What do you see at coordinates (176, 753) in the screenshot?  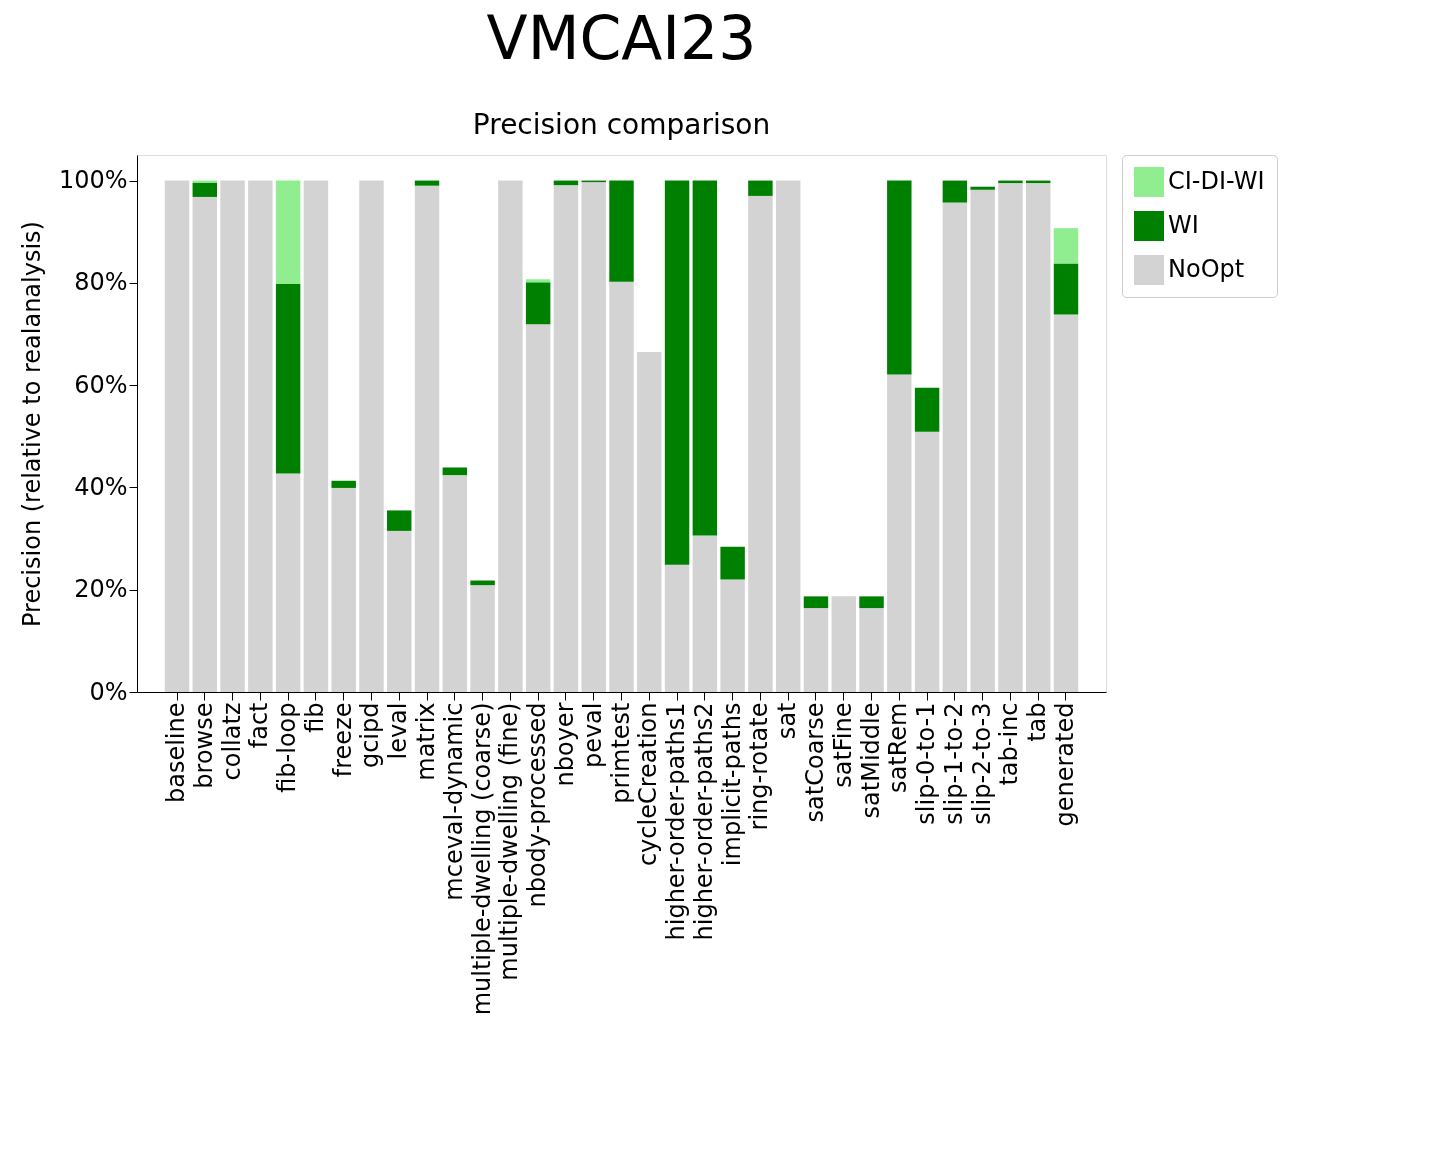 I see `x-tick-label: baseline` at bounding box center [176, 753].